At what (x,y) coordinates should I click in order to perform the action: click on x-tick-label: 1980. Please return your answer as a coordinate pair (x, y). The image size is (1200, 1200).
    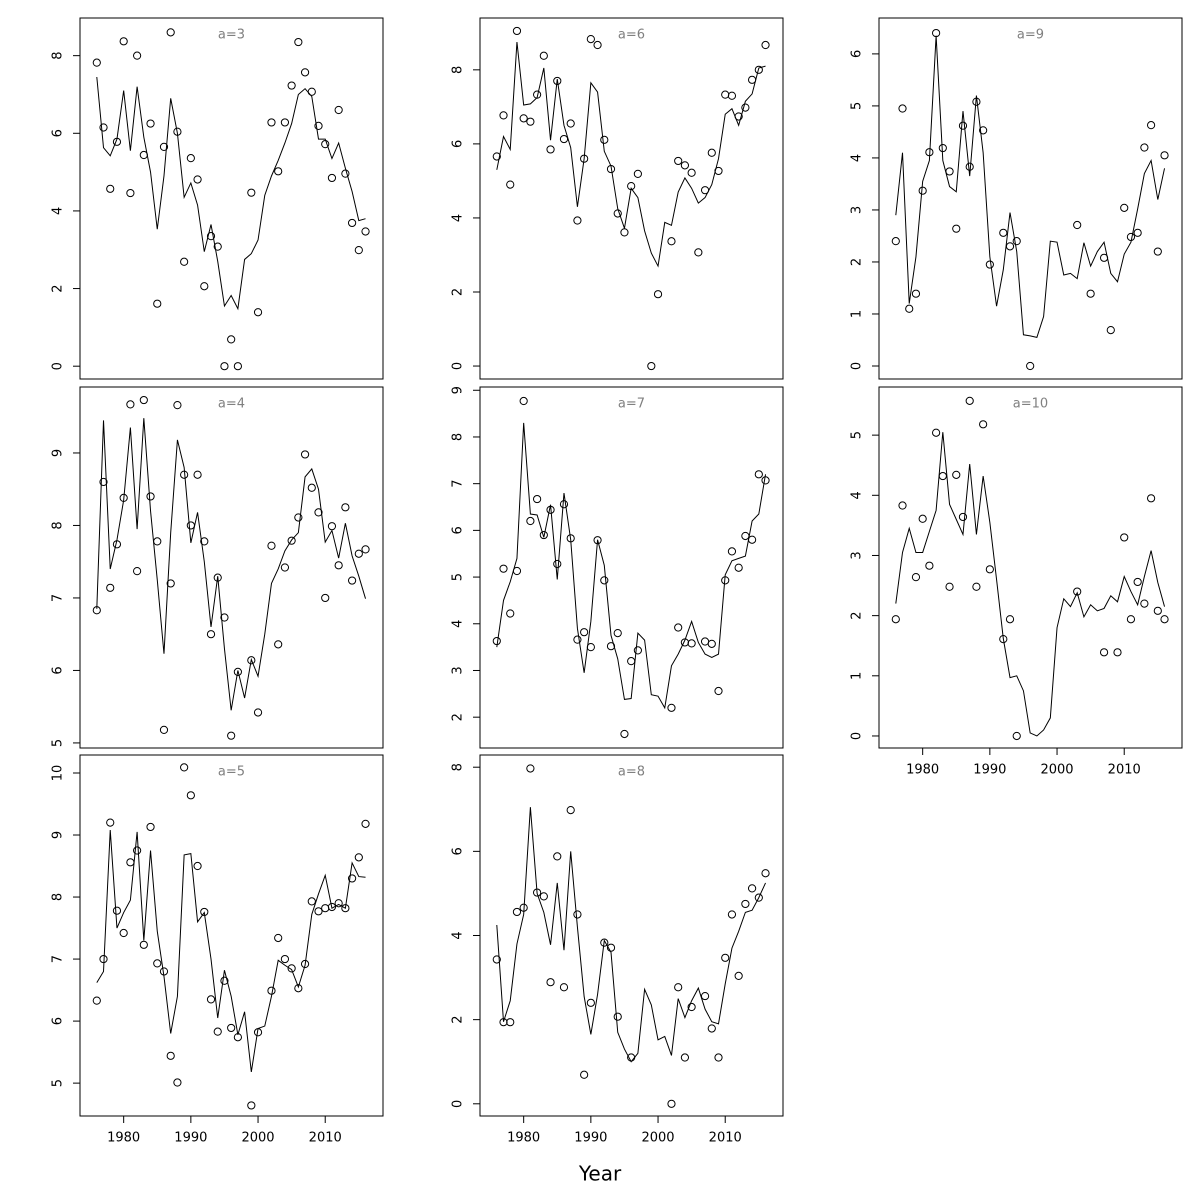
    Looking at the image, I should click on (123, 1138).